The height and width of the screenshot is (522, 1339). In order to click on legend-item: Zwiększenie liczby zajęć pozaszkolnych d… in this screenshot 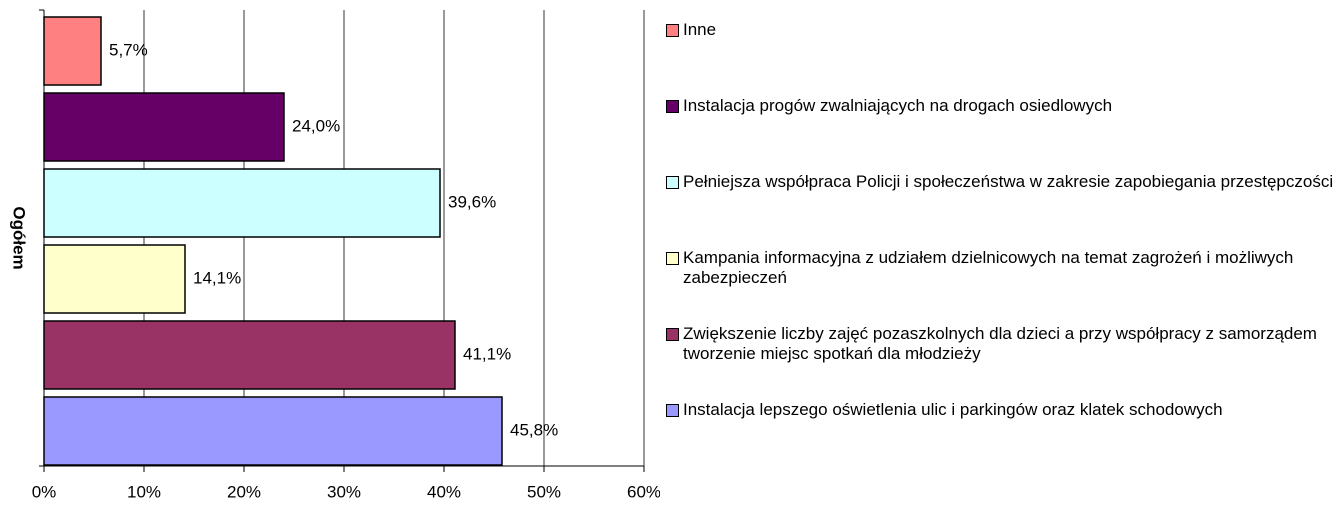, I will do `click(1002, 344)`.